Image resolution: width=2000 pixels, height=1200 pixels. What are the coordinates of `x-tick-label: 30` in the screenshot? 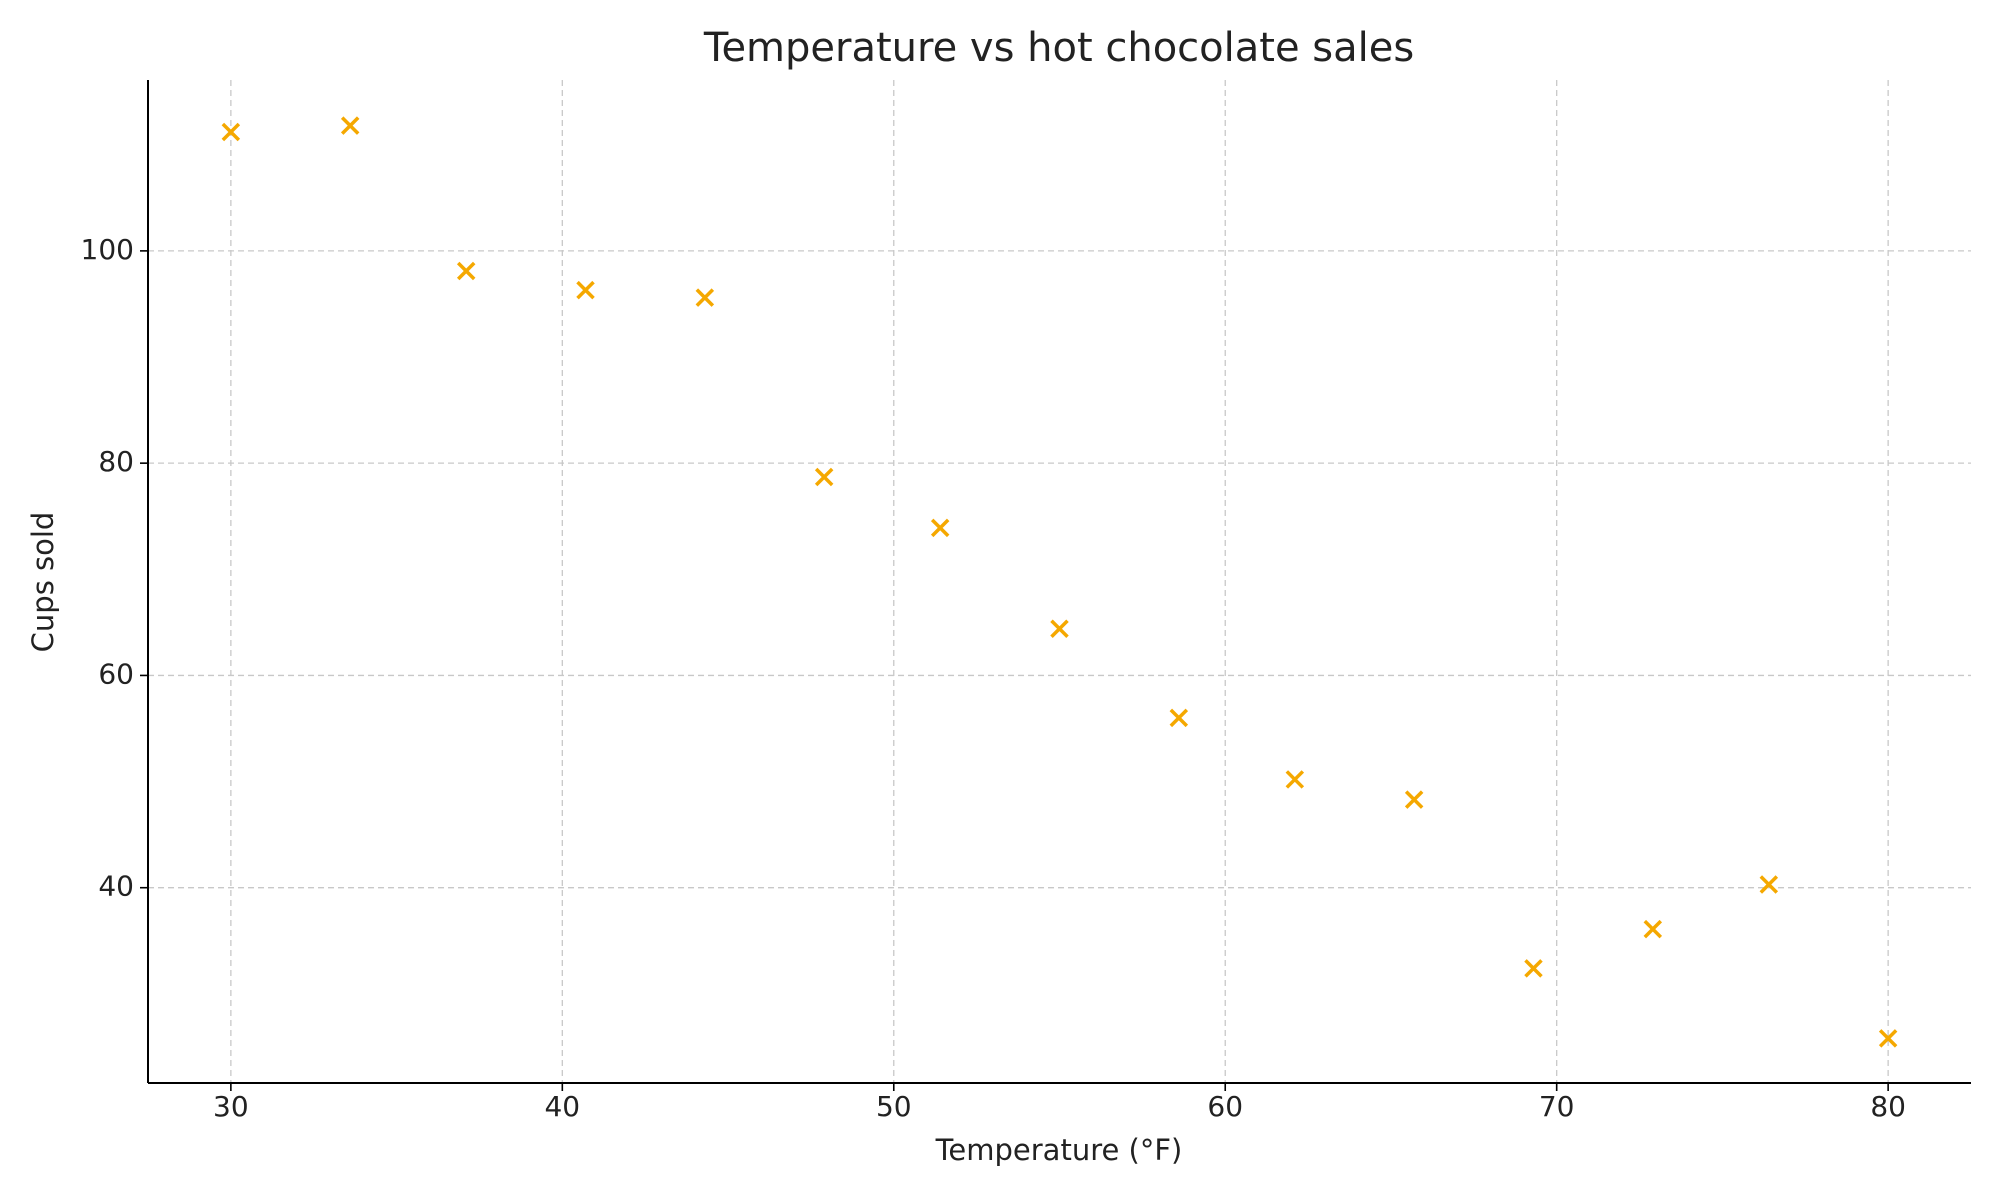 It's located at (231, 1106).